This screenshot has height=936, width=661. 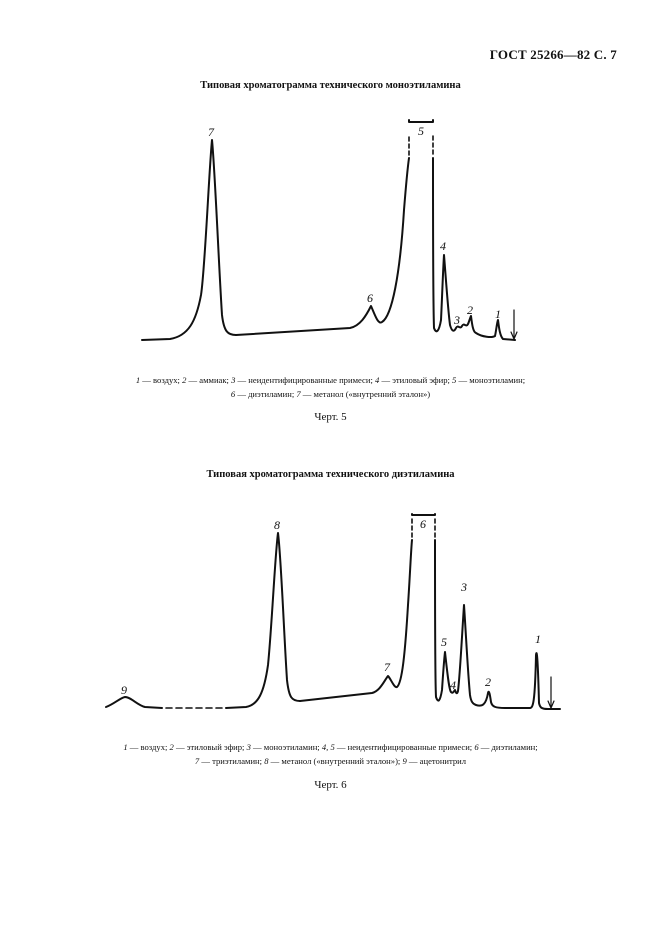 I want to click on trace-peak-6-top, so click(x=423, y=514).